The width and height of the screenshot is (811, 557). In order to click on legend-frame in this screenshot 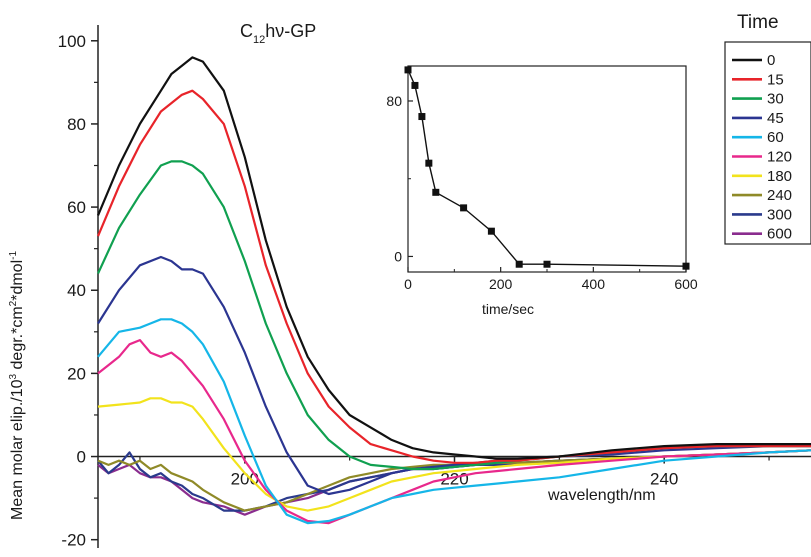, I will do `click(767, 143)`.